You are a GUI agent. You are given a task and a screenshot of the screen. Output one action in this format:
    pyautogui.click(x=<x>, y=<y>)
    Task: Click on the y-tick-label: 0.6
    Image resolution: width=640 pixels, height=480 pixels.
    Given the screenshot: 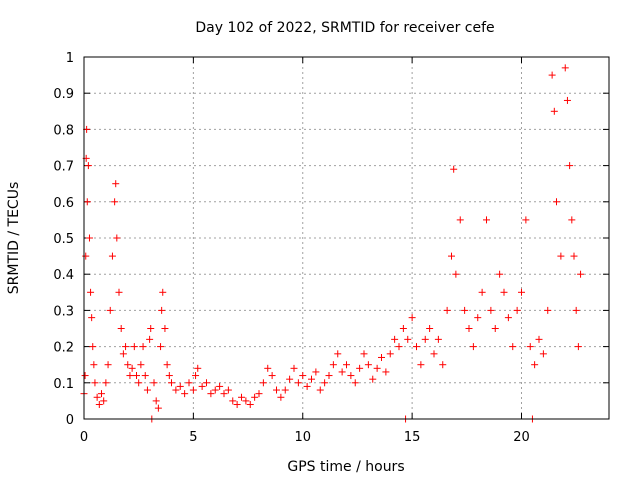 What is the action you would take?
    pyautogui.click(x=63, y=203)
    